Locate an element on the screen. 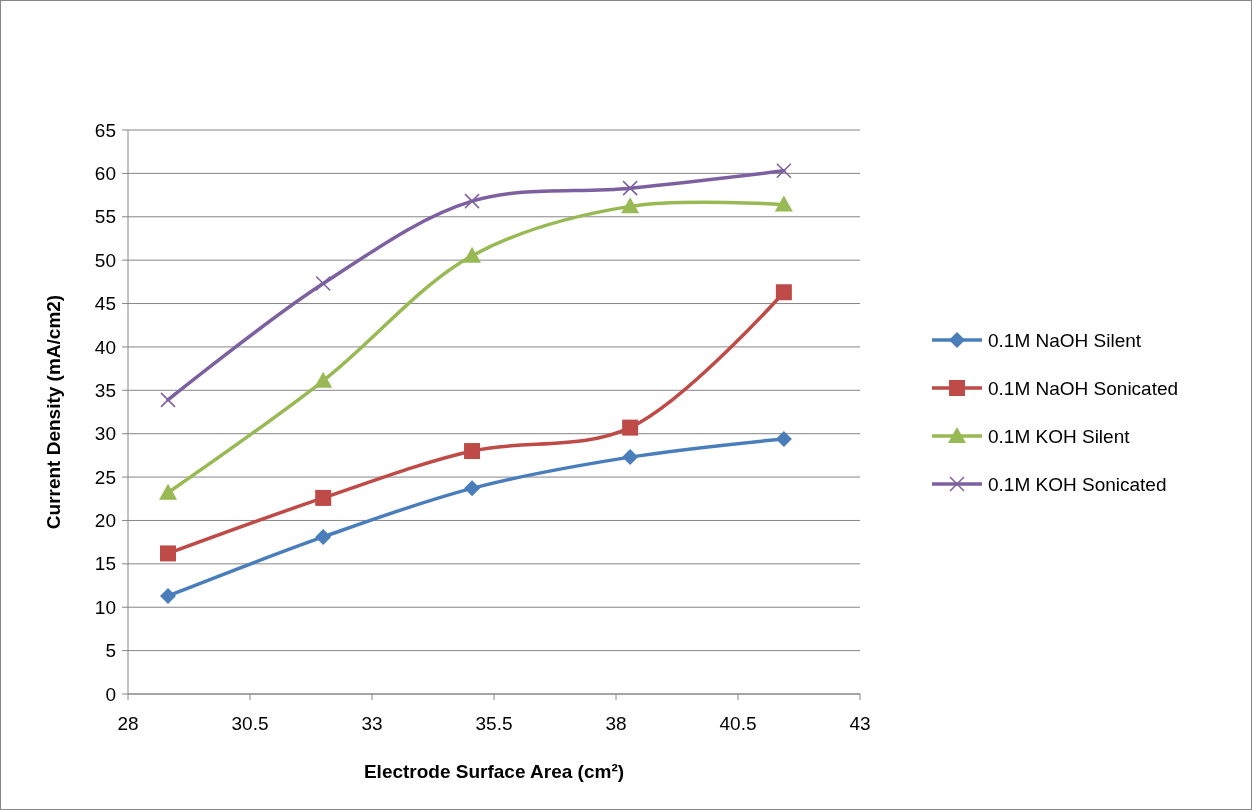  y-tick-label: 30 is located at coordinates (105, 434).